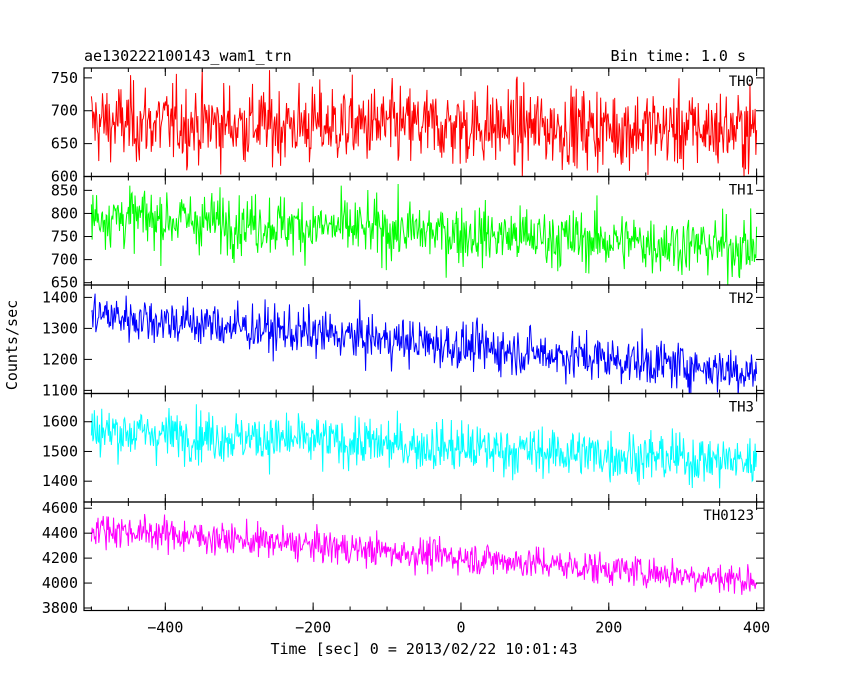 Image resolution: width=850 pixels, height=680 pixels. What do you see at coordinates (423, 649) in the screenshot?
I see `x-axis-label: Time [sec] 0 = 2013/02/22 10:01:43` at bounding box center [423, 649].